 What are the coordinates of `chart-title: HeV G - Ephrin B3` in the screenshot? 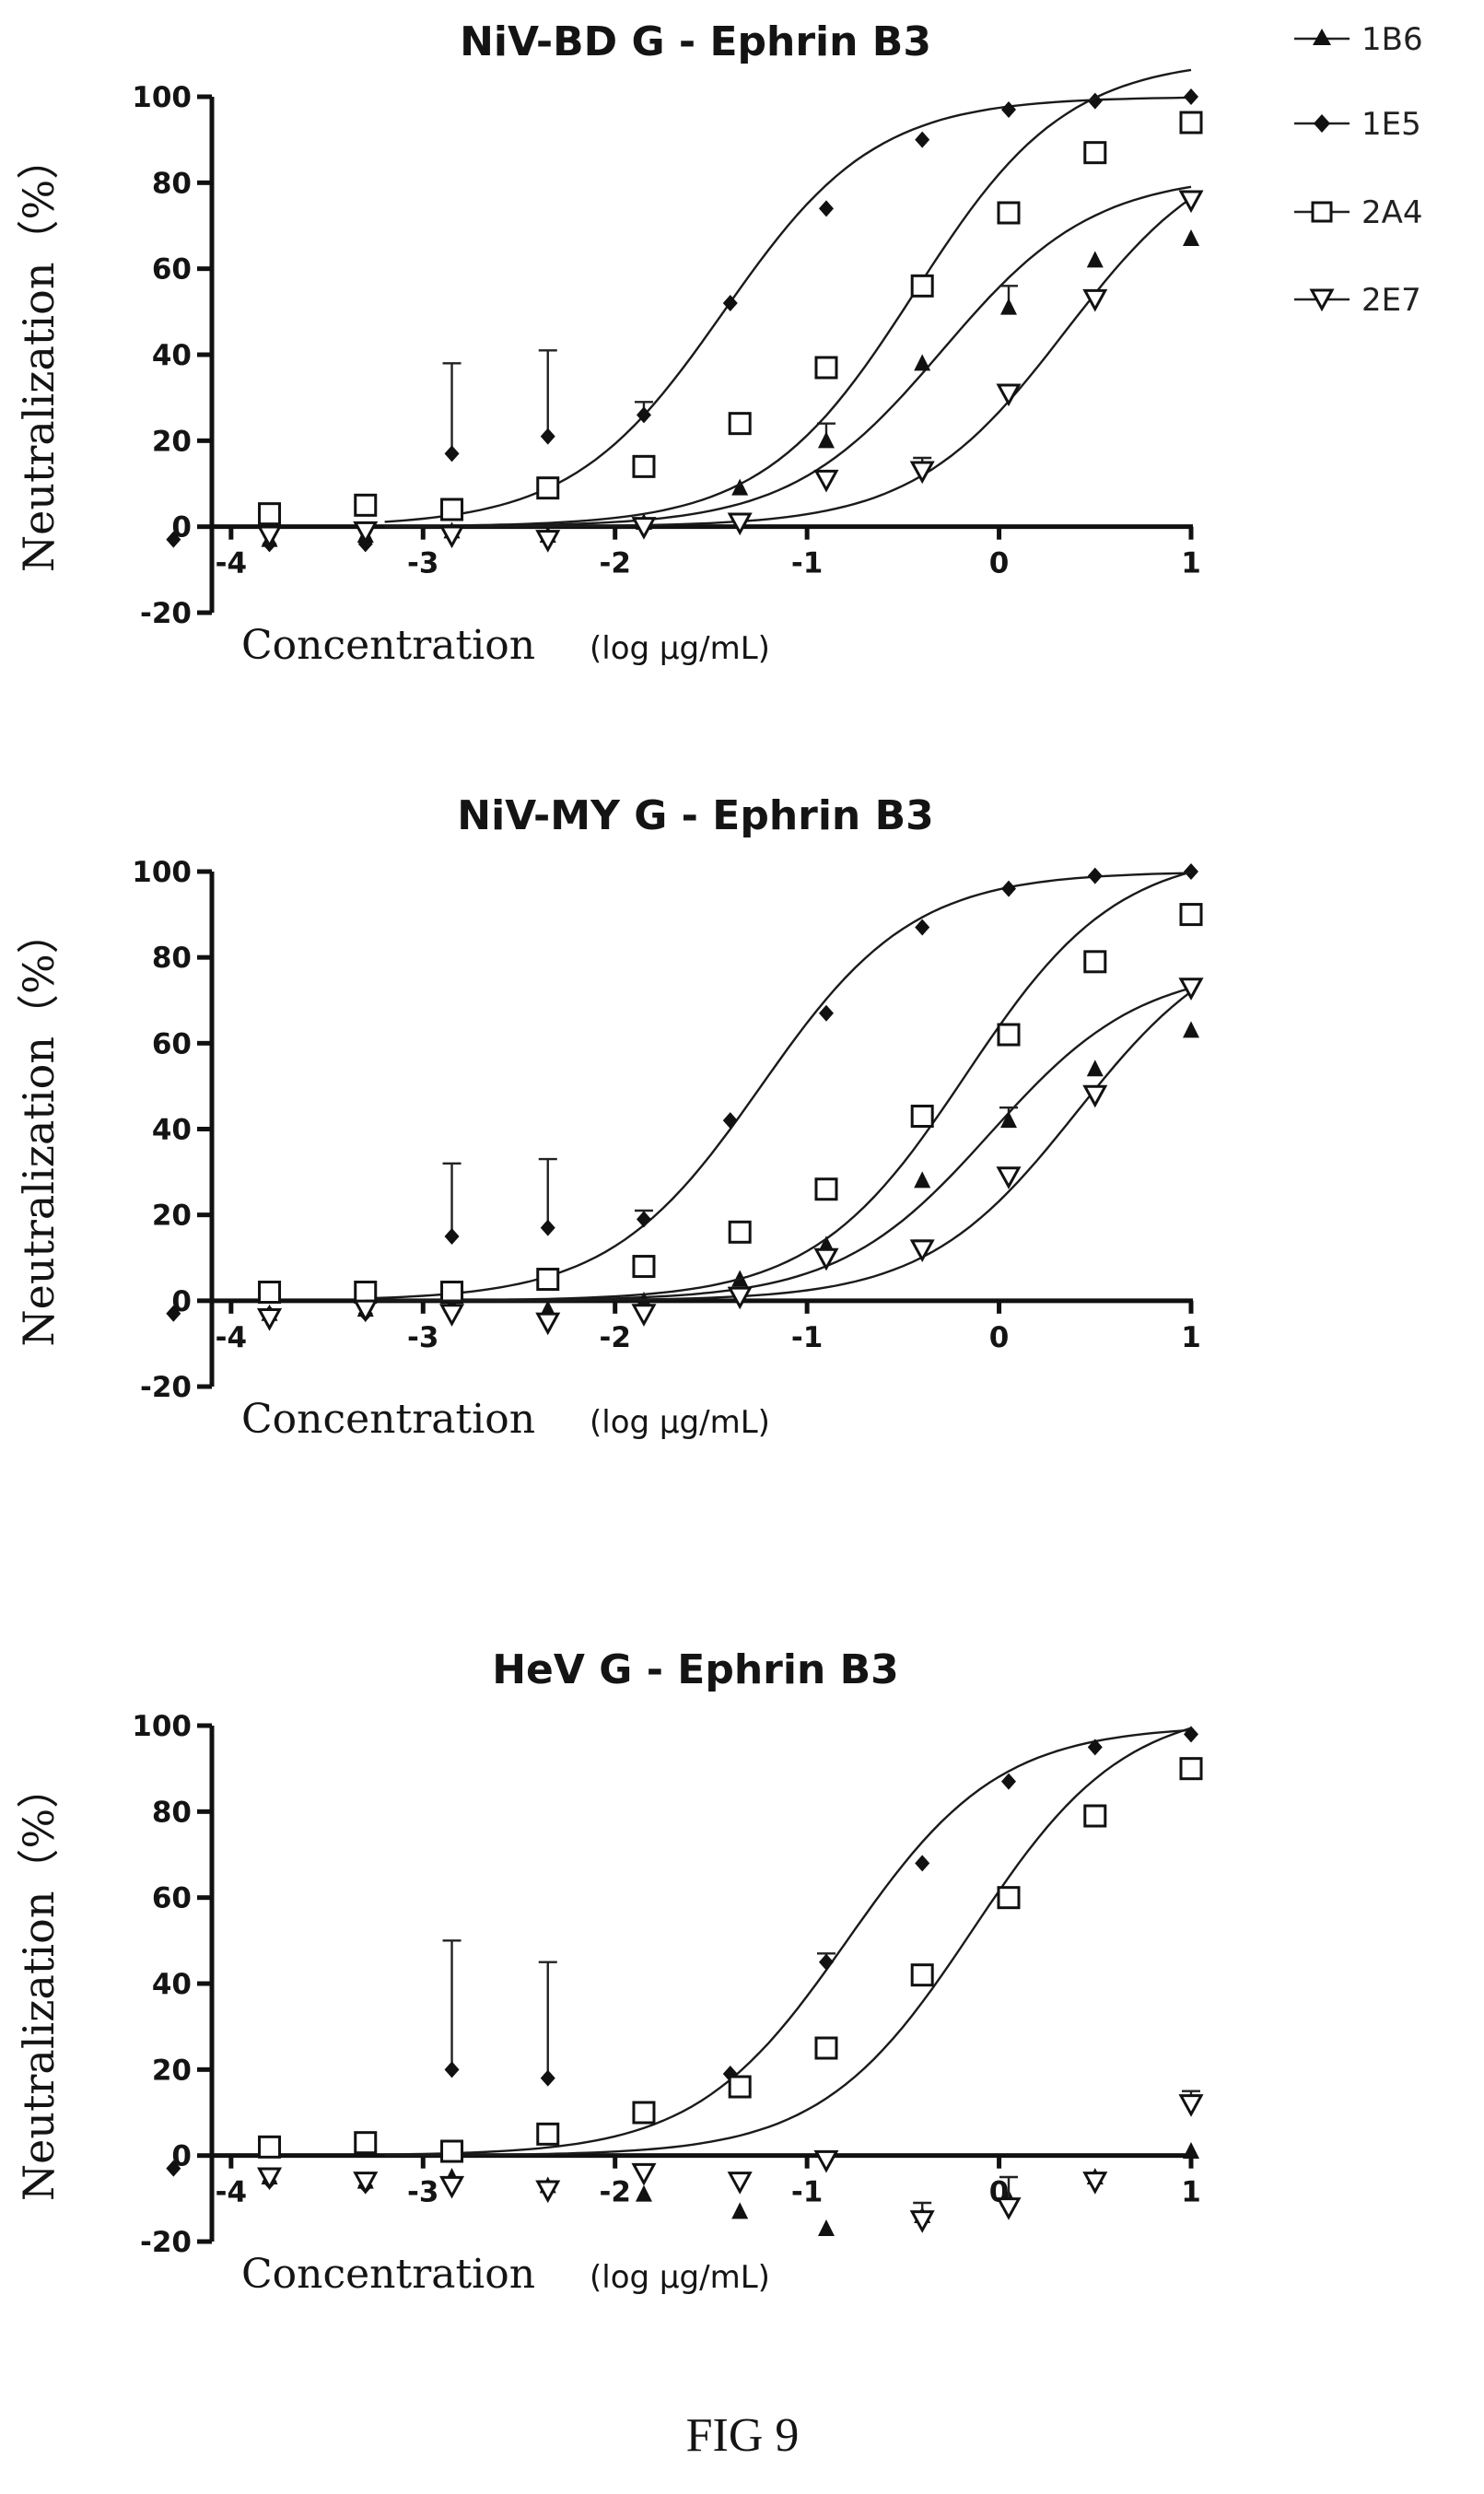 It's located at (695, 1669).